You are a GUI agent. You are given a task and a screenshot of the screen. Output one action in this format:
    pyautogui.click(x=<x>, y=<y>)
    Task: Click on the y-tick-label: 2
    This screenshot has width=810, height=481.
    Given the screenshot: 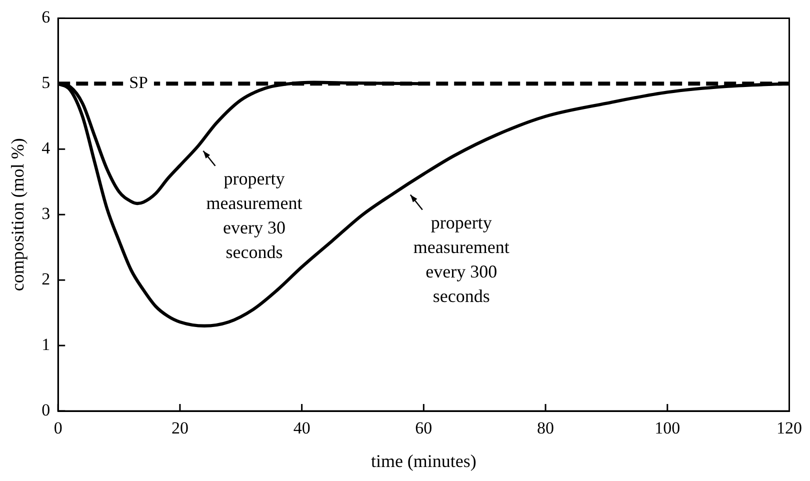 What is the action you would take?
    pyautogui.click(x=46, y=279)
    